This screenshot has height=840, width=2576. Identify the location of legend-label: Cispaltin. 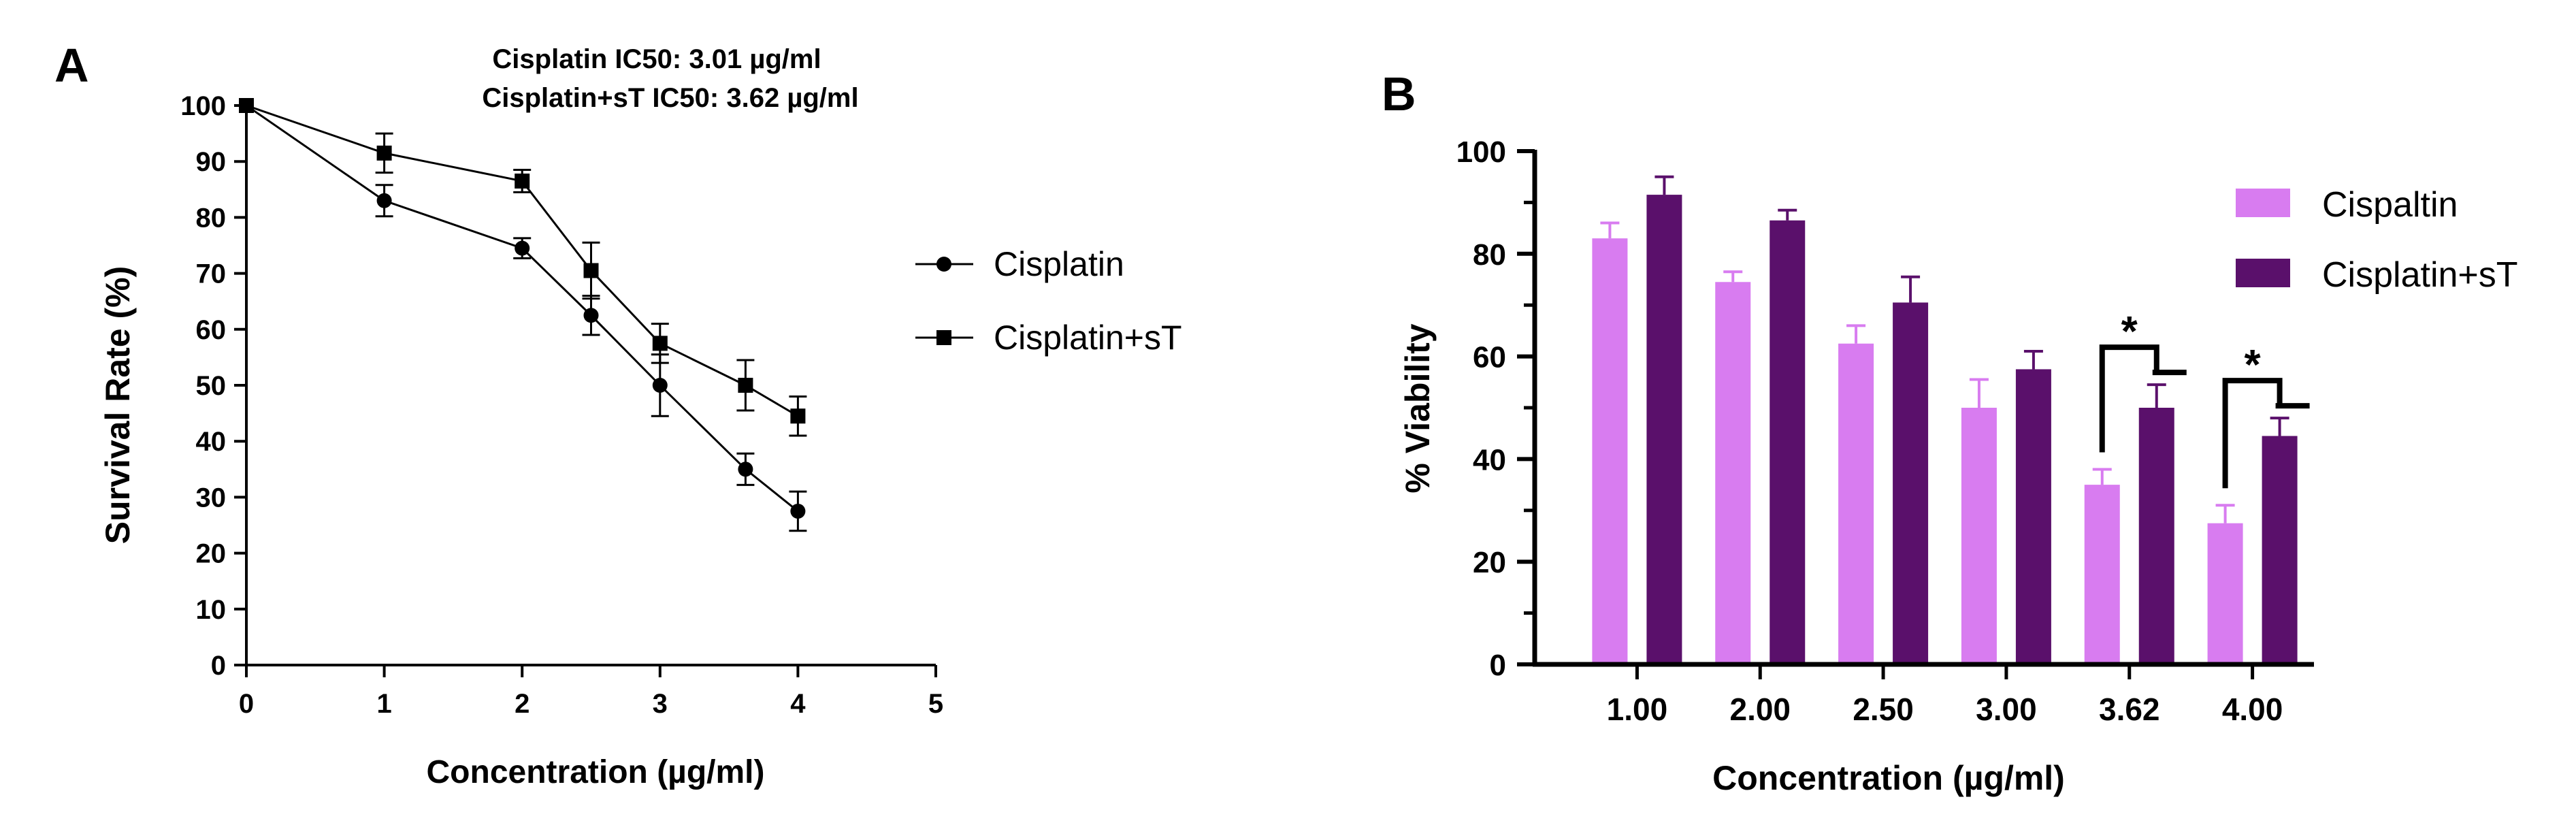
(2390, 205).